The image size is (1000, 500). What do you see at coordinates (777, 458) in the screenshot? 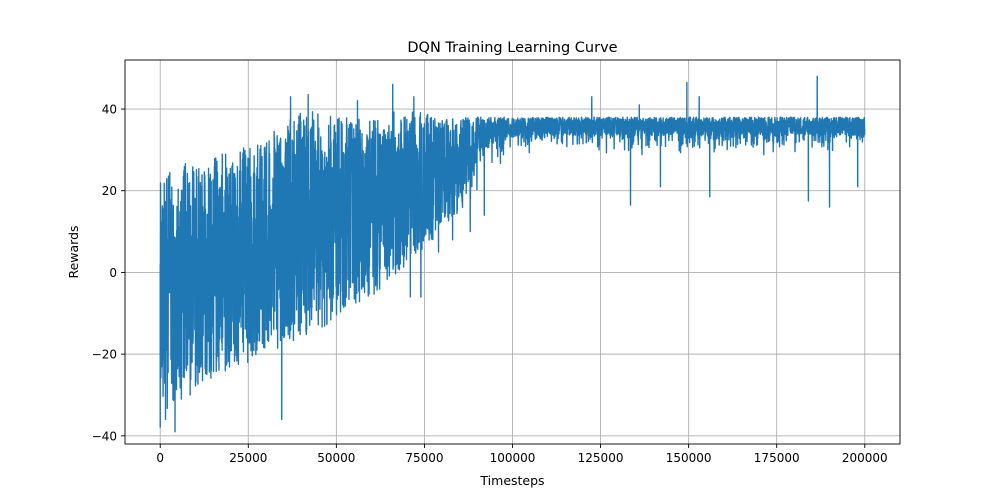
I see `x-tick-label: 175000` at bounding box center [777, 458].